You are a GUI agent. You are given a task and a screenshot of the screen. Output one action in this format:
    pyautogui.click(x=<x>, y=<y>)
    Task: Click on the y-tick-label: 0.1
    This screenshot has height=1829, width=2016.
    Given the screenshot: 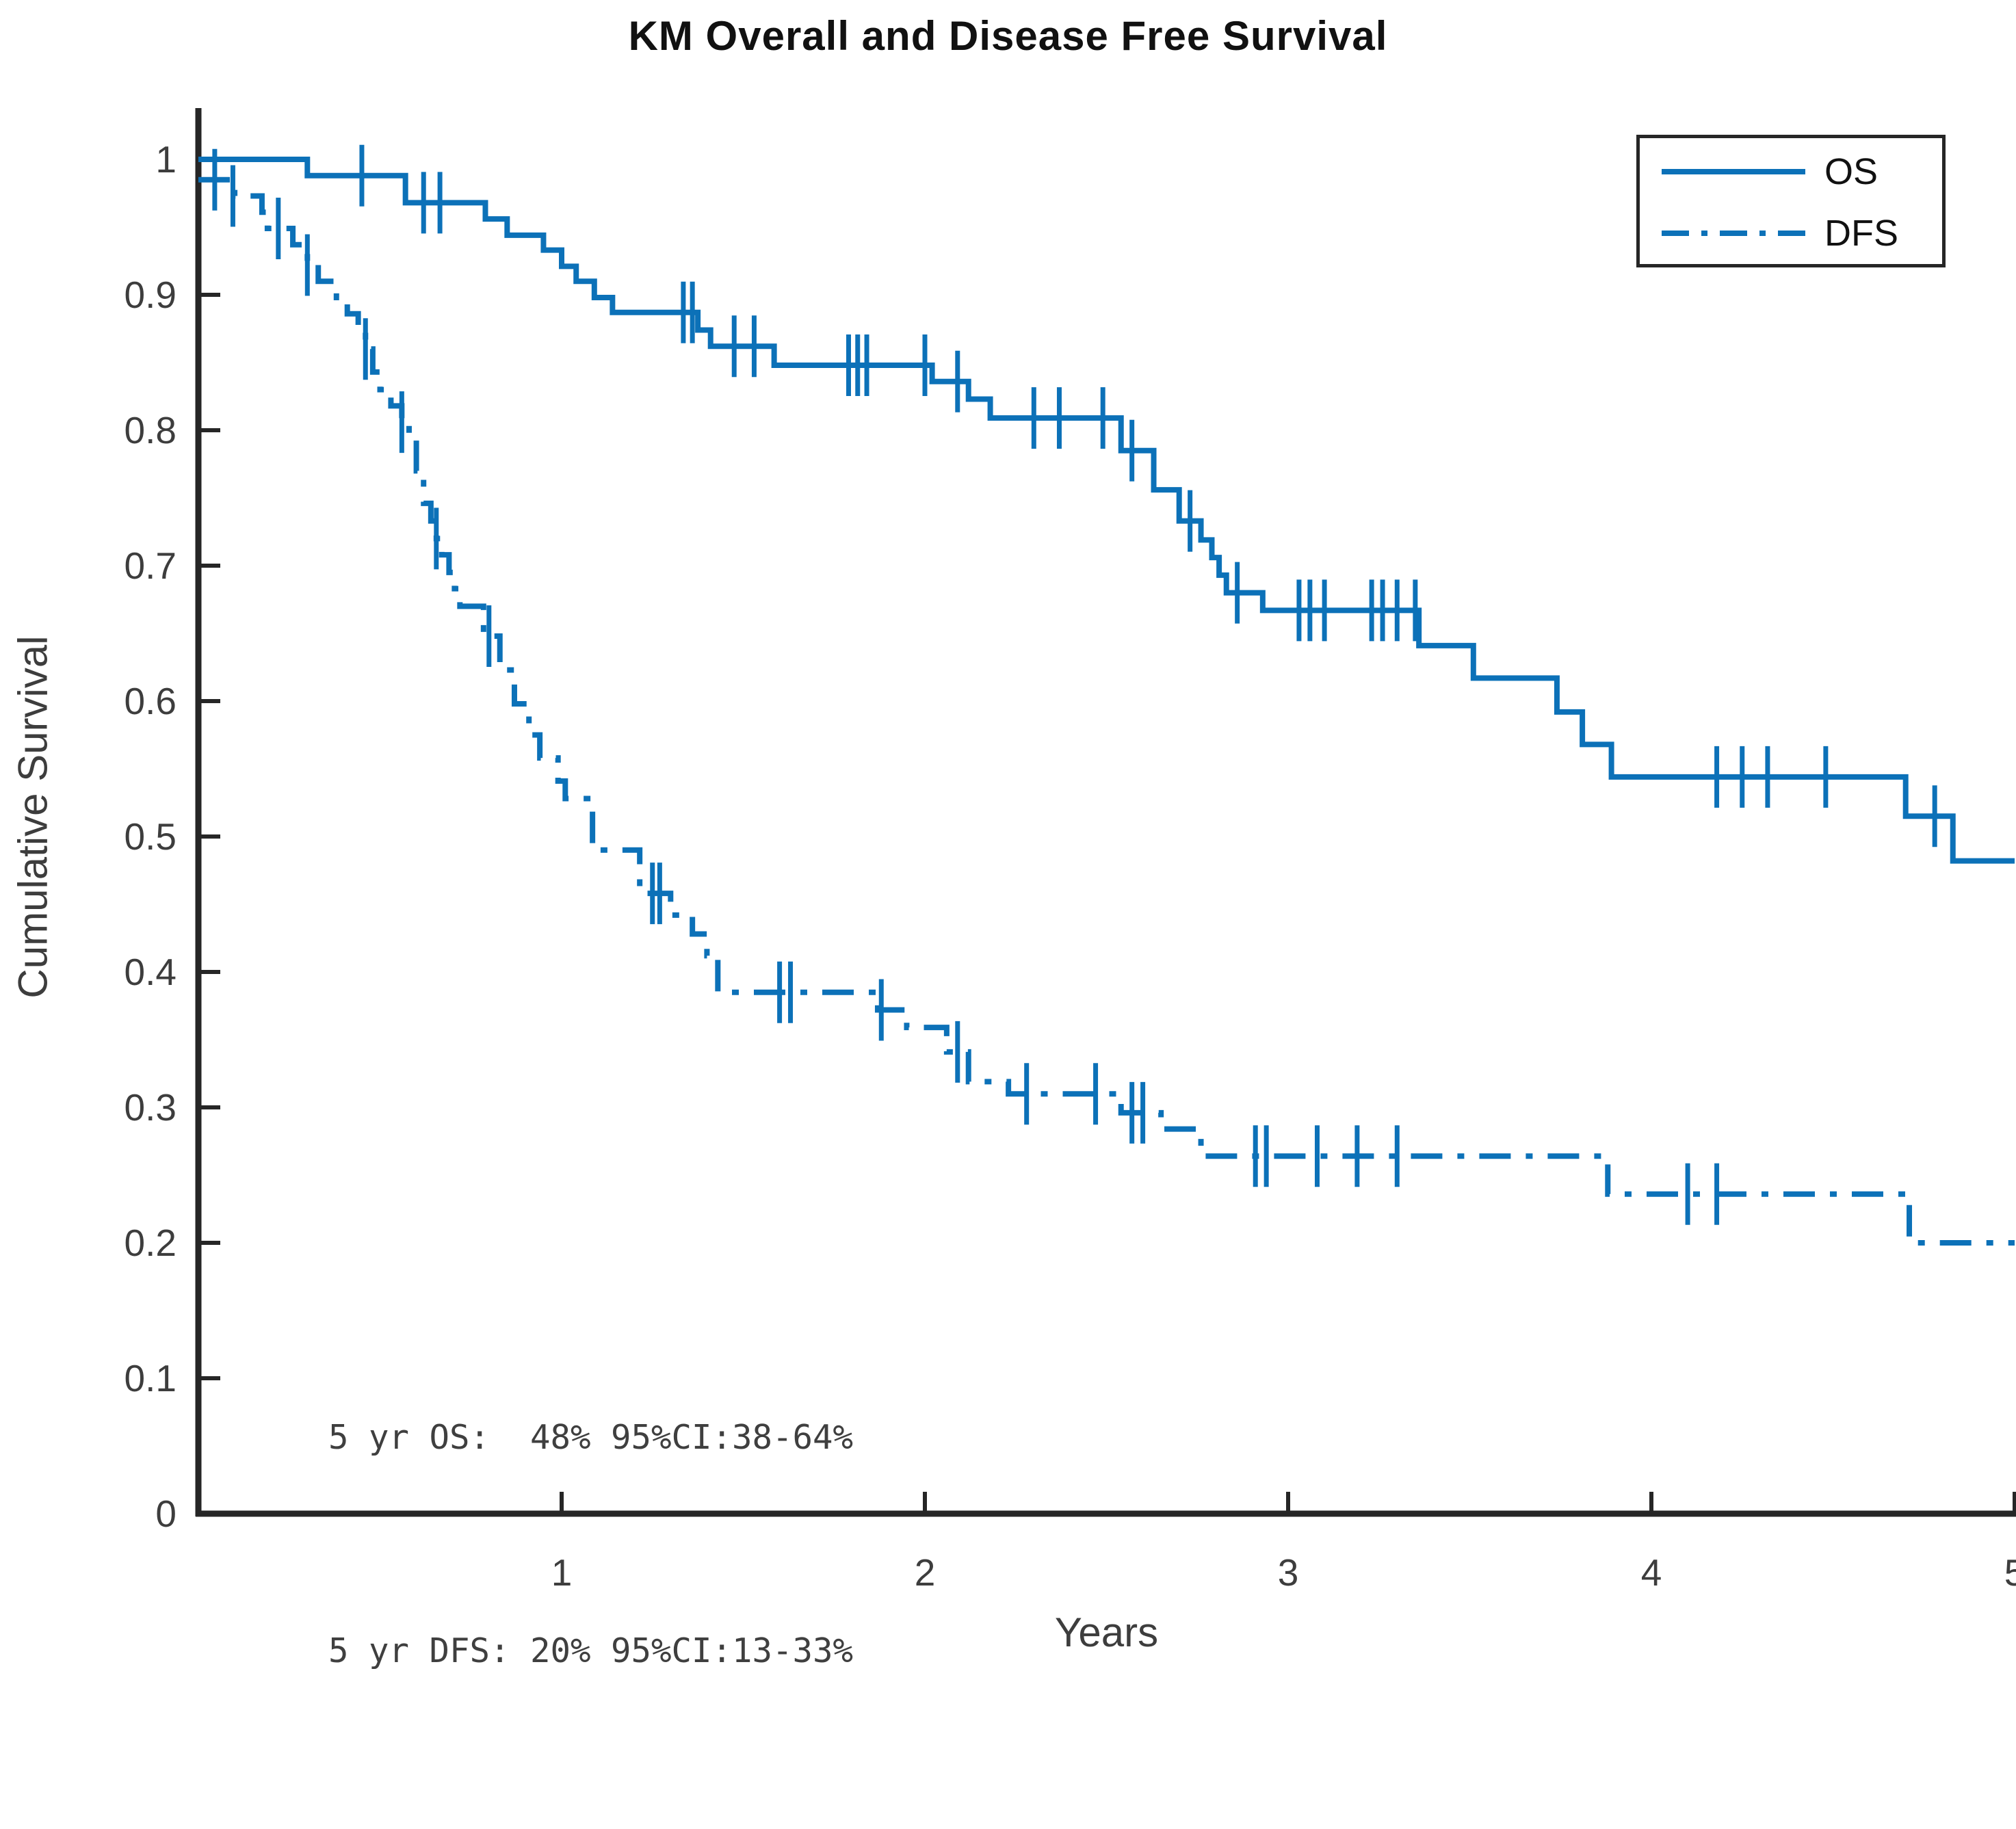 What is the action you would take?
    pyautogui.click(x=150, y=1378)
    